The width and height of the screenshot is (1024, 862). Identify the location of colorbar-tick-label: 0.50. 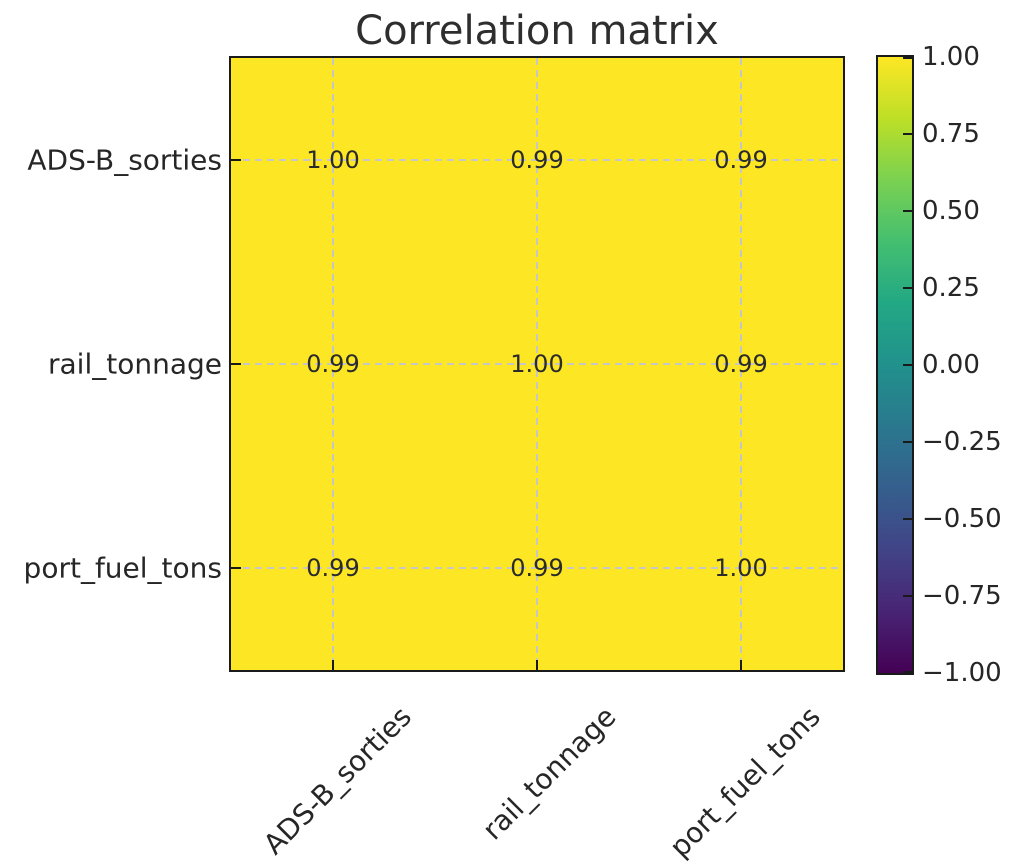
(951, 211).